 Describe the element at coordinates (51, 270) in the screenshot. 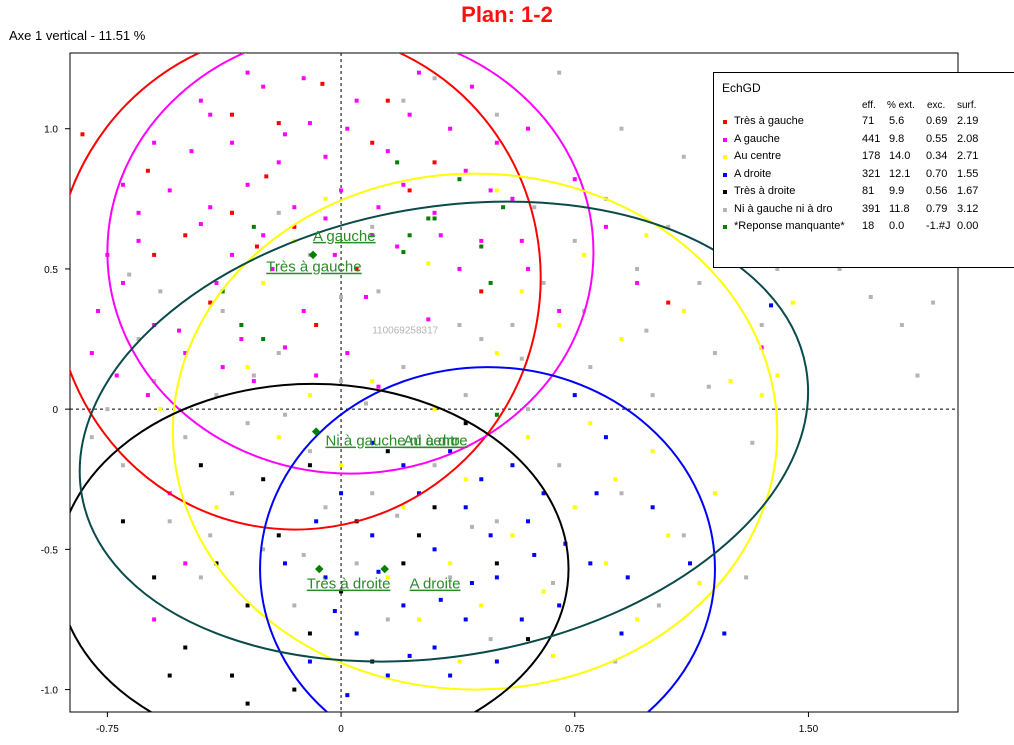

I see `y-tick-label: 0.5` at that location.